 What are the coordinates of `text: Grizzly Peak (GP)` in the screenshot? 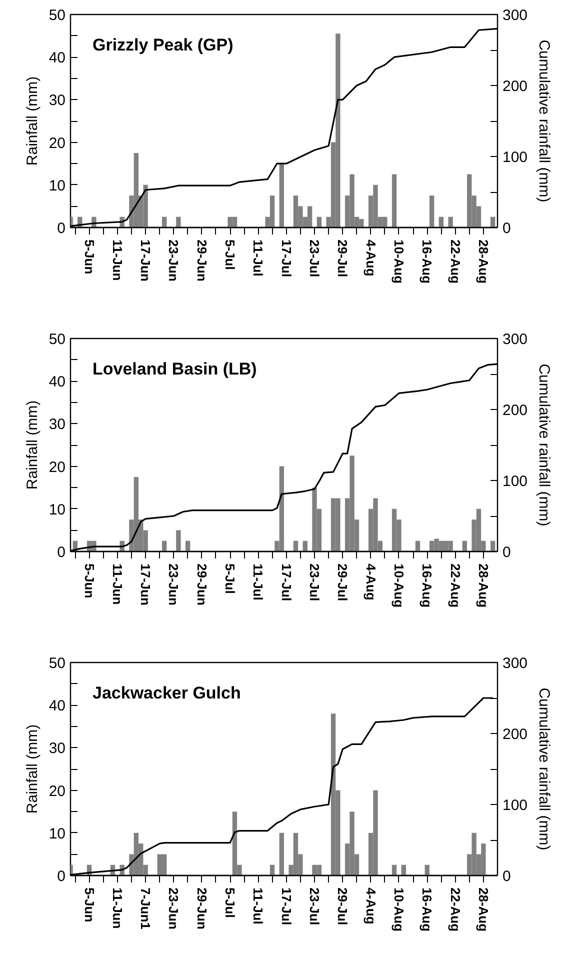 It's located at (163, 45).